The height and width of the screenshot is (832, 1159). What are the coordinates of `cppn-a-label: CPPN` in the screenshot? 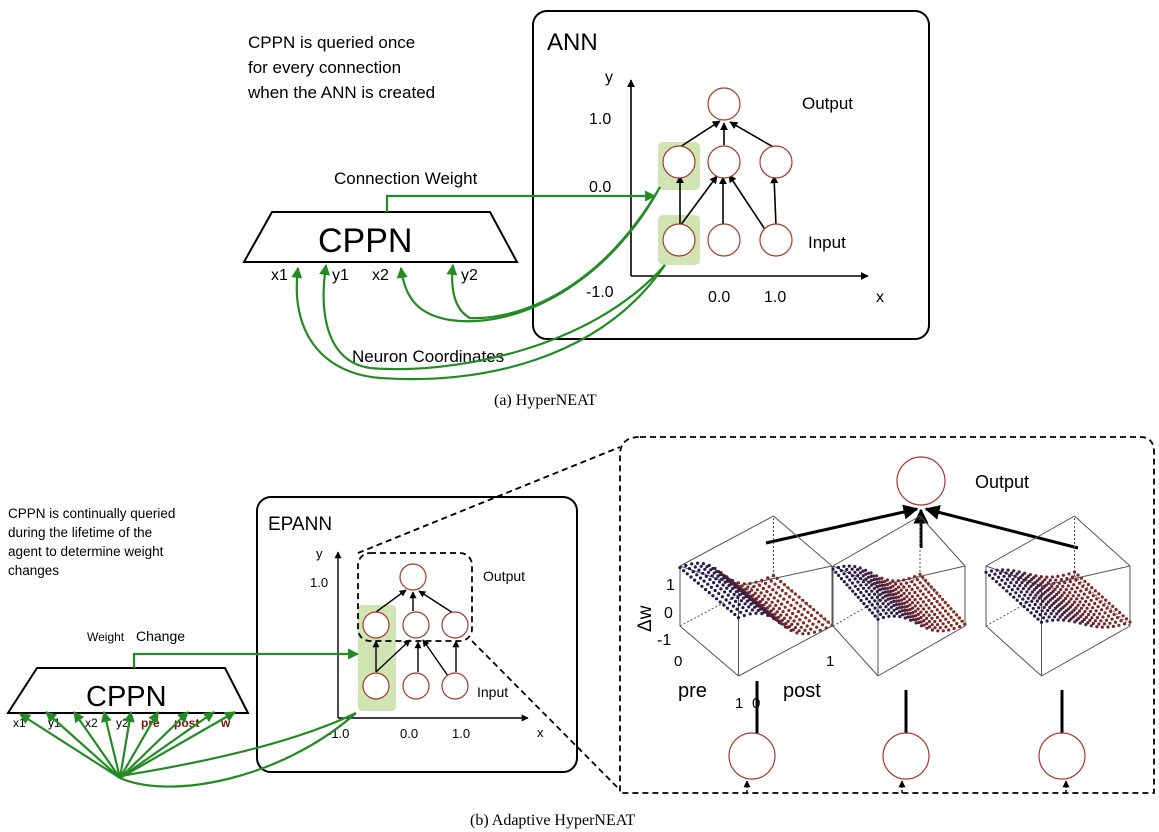 It's located at (365, 241).